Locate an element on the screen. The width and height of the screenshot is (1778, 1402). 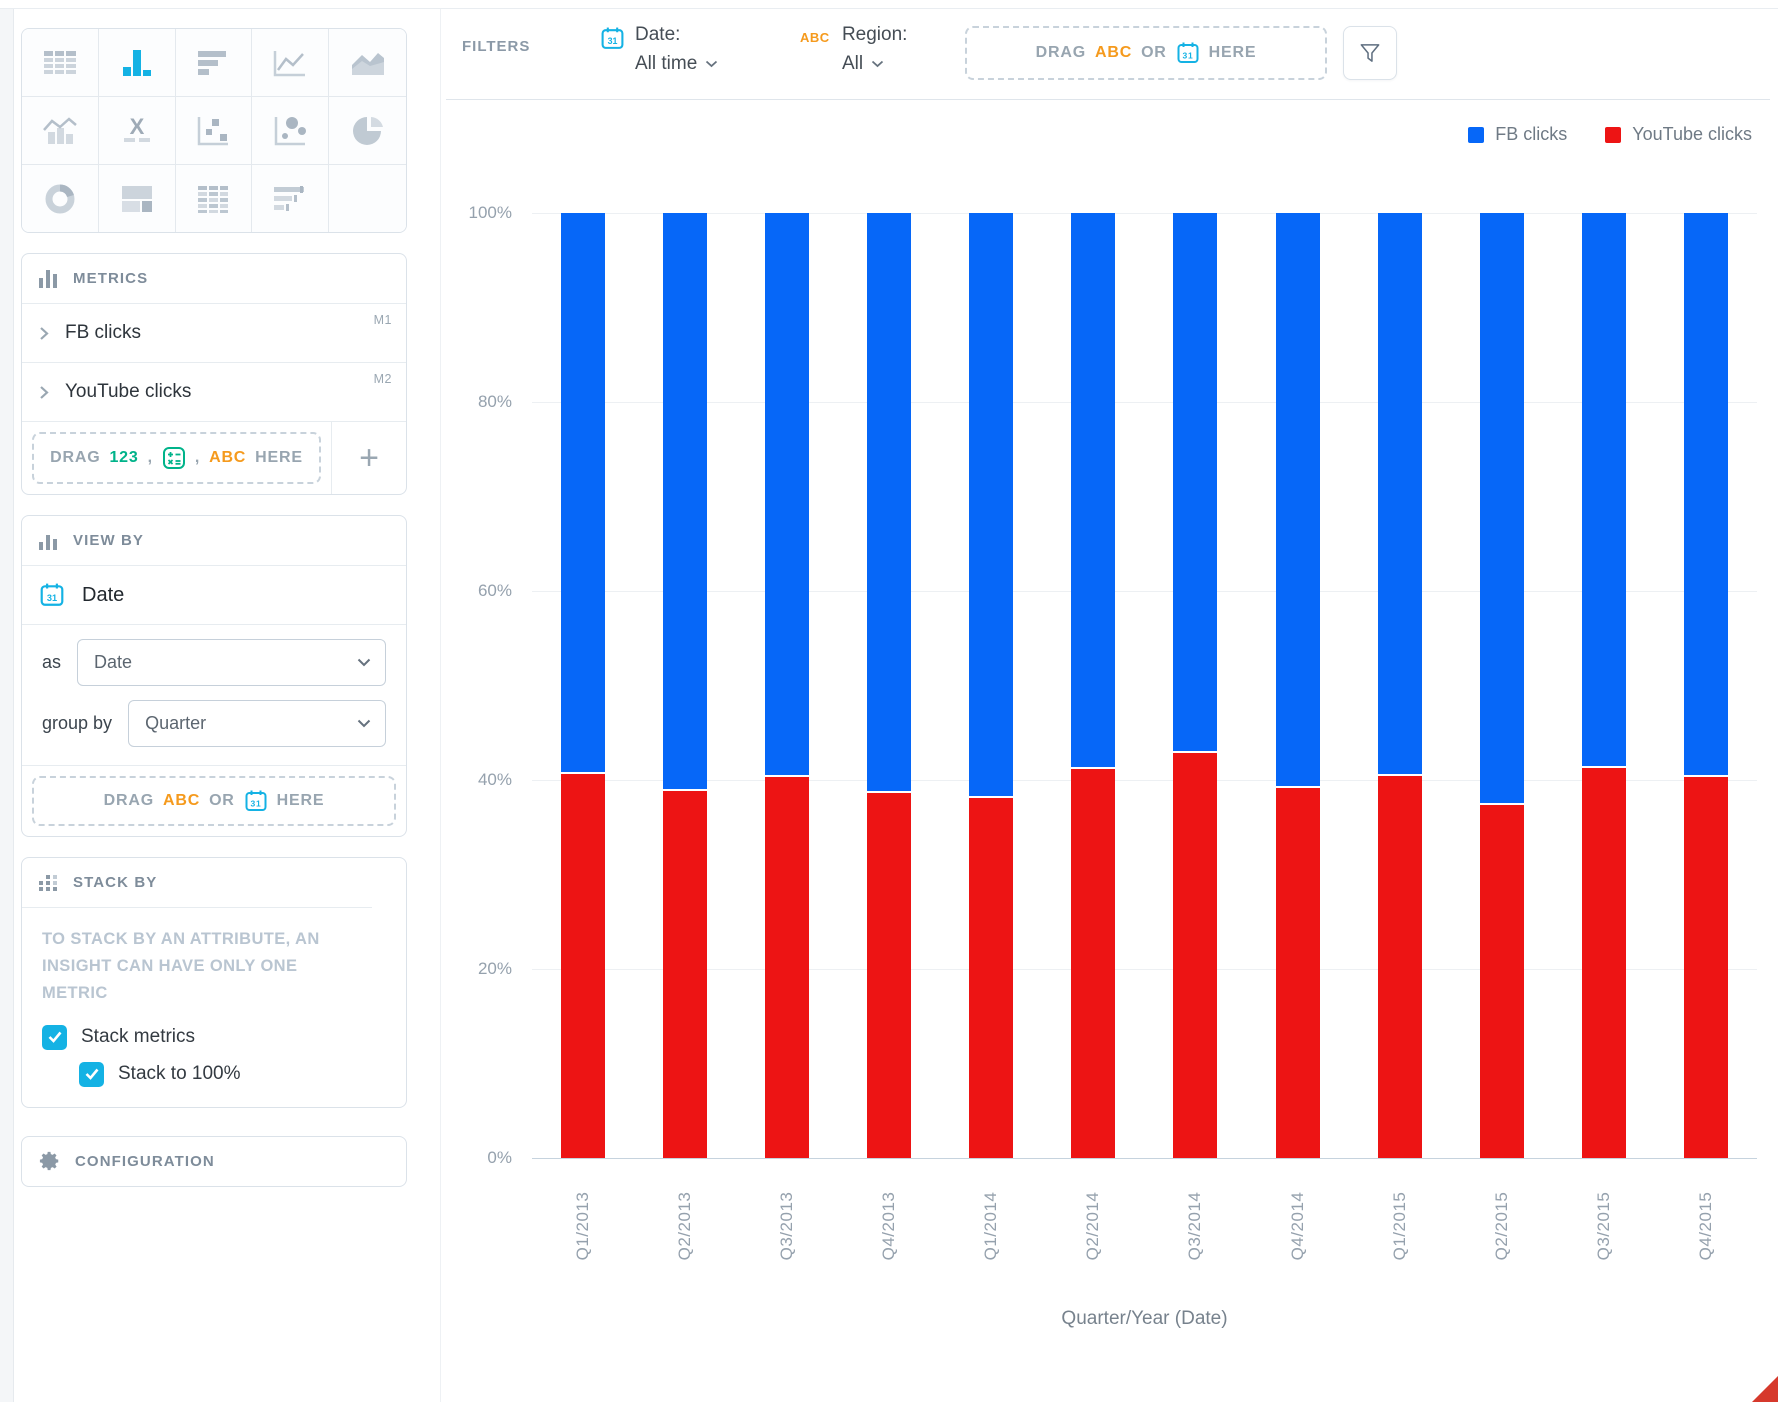
viz-type-bar-chart is located at coordinates (214, 63).